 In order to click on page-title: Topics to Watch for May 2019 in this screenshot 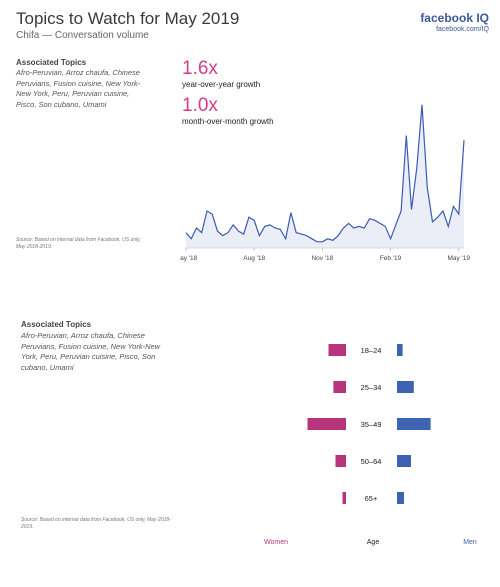, I will do `click(128, 18)`.